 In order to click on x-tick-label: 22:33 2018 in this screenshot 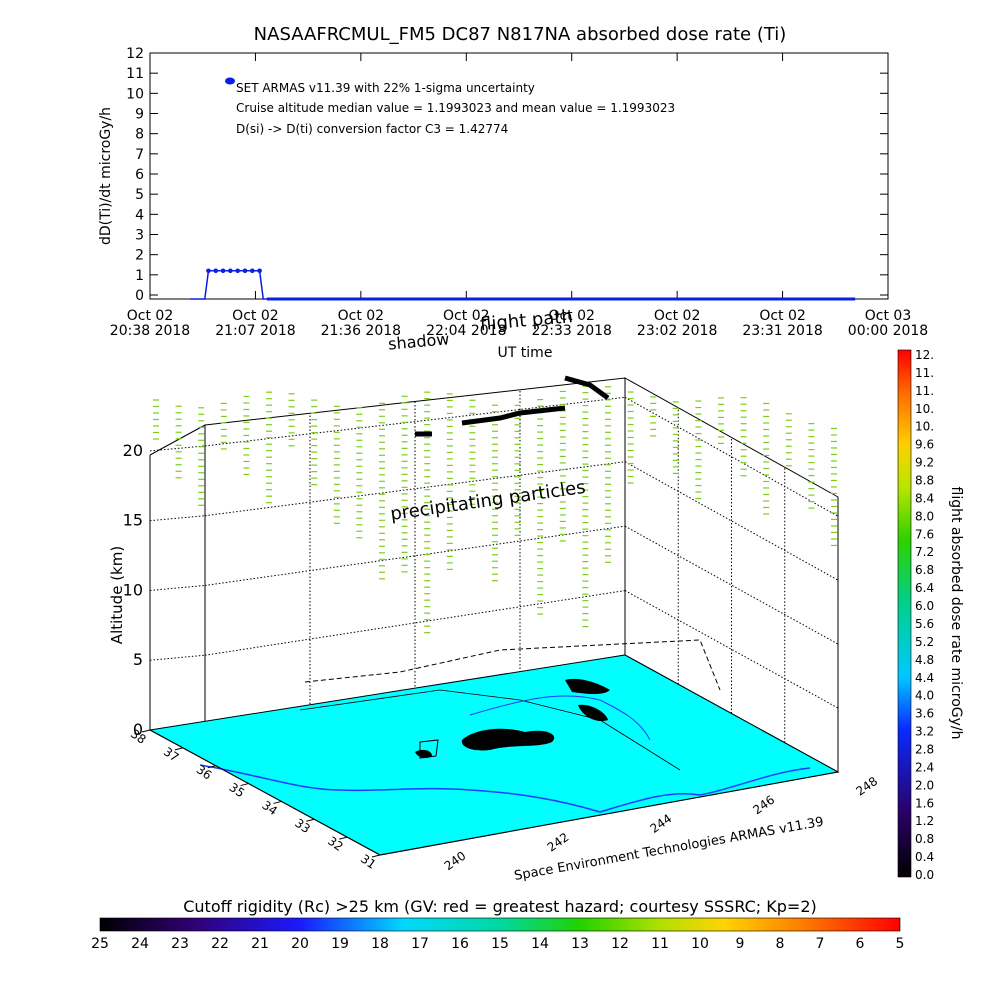, I will do `click(571, 331)`.